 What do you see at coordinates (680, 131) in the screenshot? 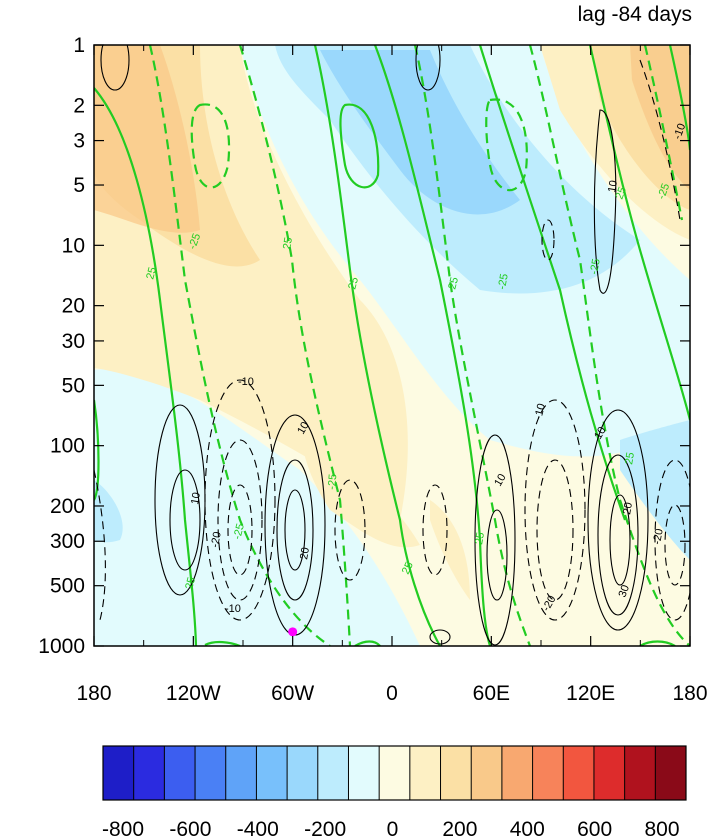
I see `contour-label-black-1: -10` at bounding box center [680, 131].